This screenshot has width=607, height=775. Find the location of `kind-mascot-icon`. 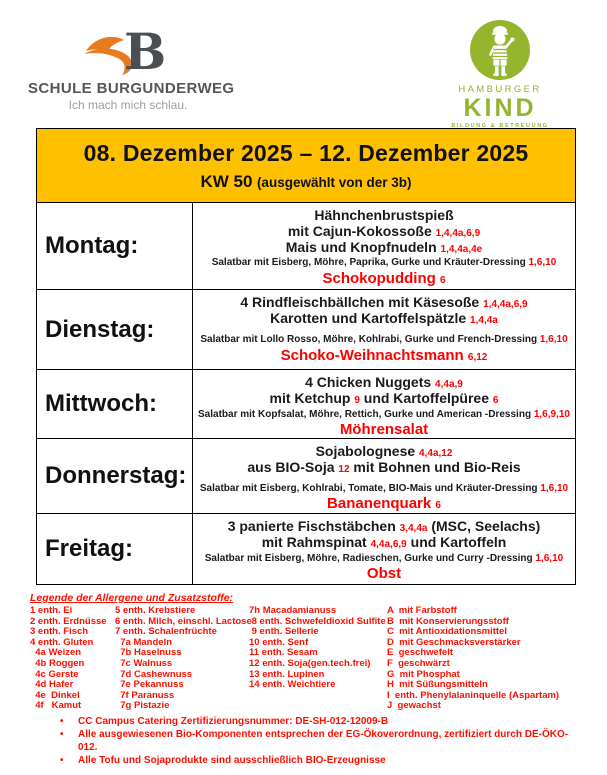

kind-mascot-icon is located at coordinates (500, 50).